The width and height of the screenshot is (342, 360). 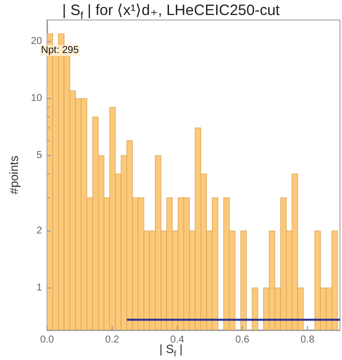 What do you see at coordinates (14, 175) in the screenshot?
I see `y-axis-title: #points` at bounding box center [14, 175].